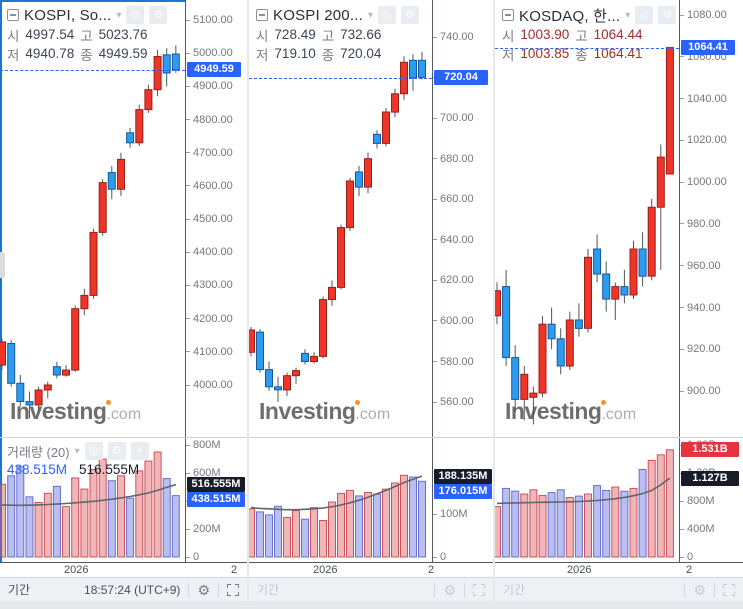 The height and width of the screenshot is (609, 743). I want to click on volume-tick: 200M, so click(203, 529).